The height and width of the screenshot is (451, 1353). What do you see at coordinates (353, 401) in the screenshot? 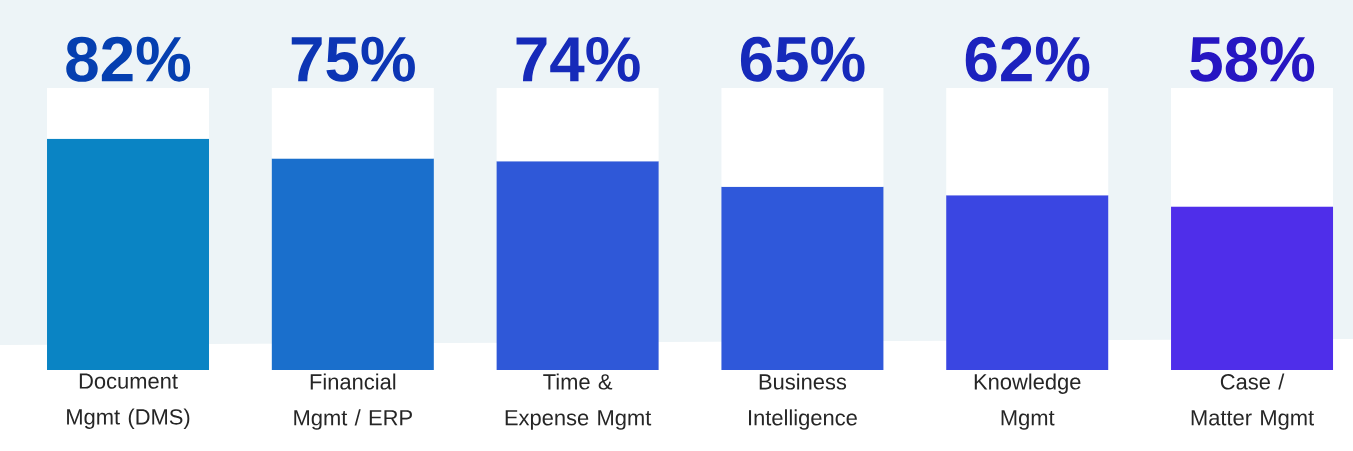
I see `x-tick-label: Financial Mgmt / ERP` at bounding box center [353, 401].